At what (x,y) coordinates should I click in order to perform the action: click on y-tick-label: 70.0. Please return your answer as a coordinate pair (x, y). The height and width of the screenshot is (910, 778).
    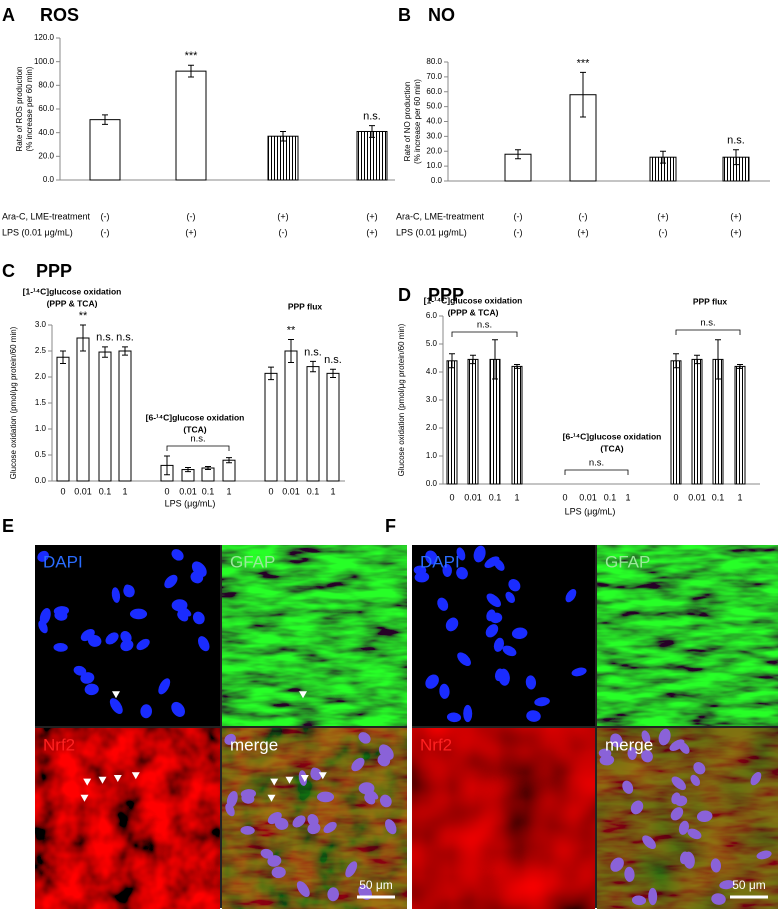
    Looking at the image, I should click on (434, 76).